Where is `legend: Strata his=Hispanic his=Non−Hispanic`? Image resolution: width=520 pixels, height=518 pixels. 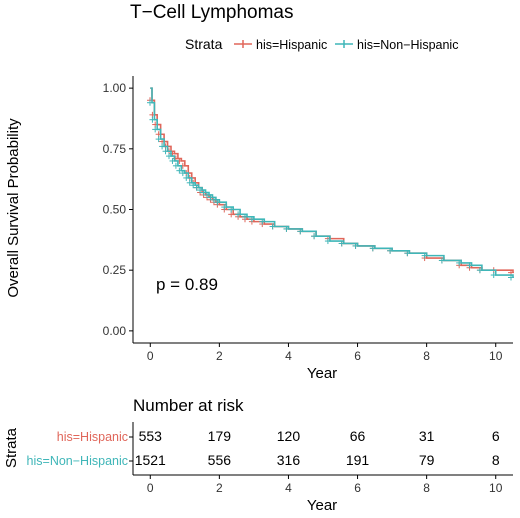 legend: Strata his=Hispanic his=Non−Hispanic is located at coordinates (321, 44).